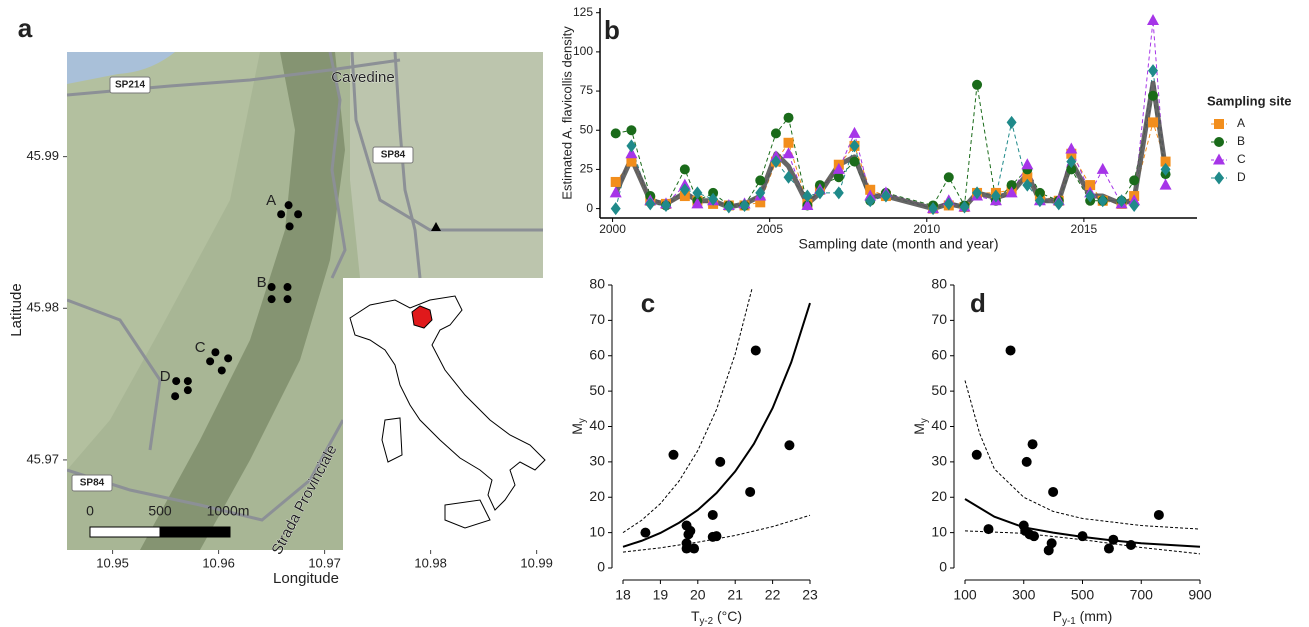 The width and height of the screenshot is (1309, 627). Describe the element at coordinates (773, 595) in the screenshot. I see `x-tick-label: 22` at that location.